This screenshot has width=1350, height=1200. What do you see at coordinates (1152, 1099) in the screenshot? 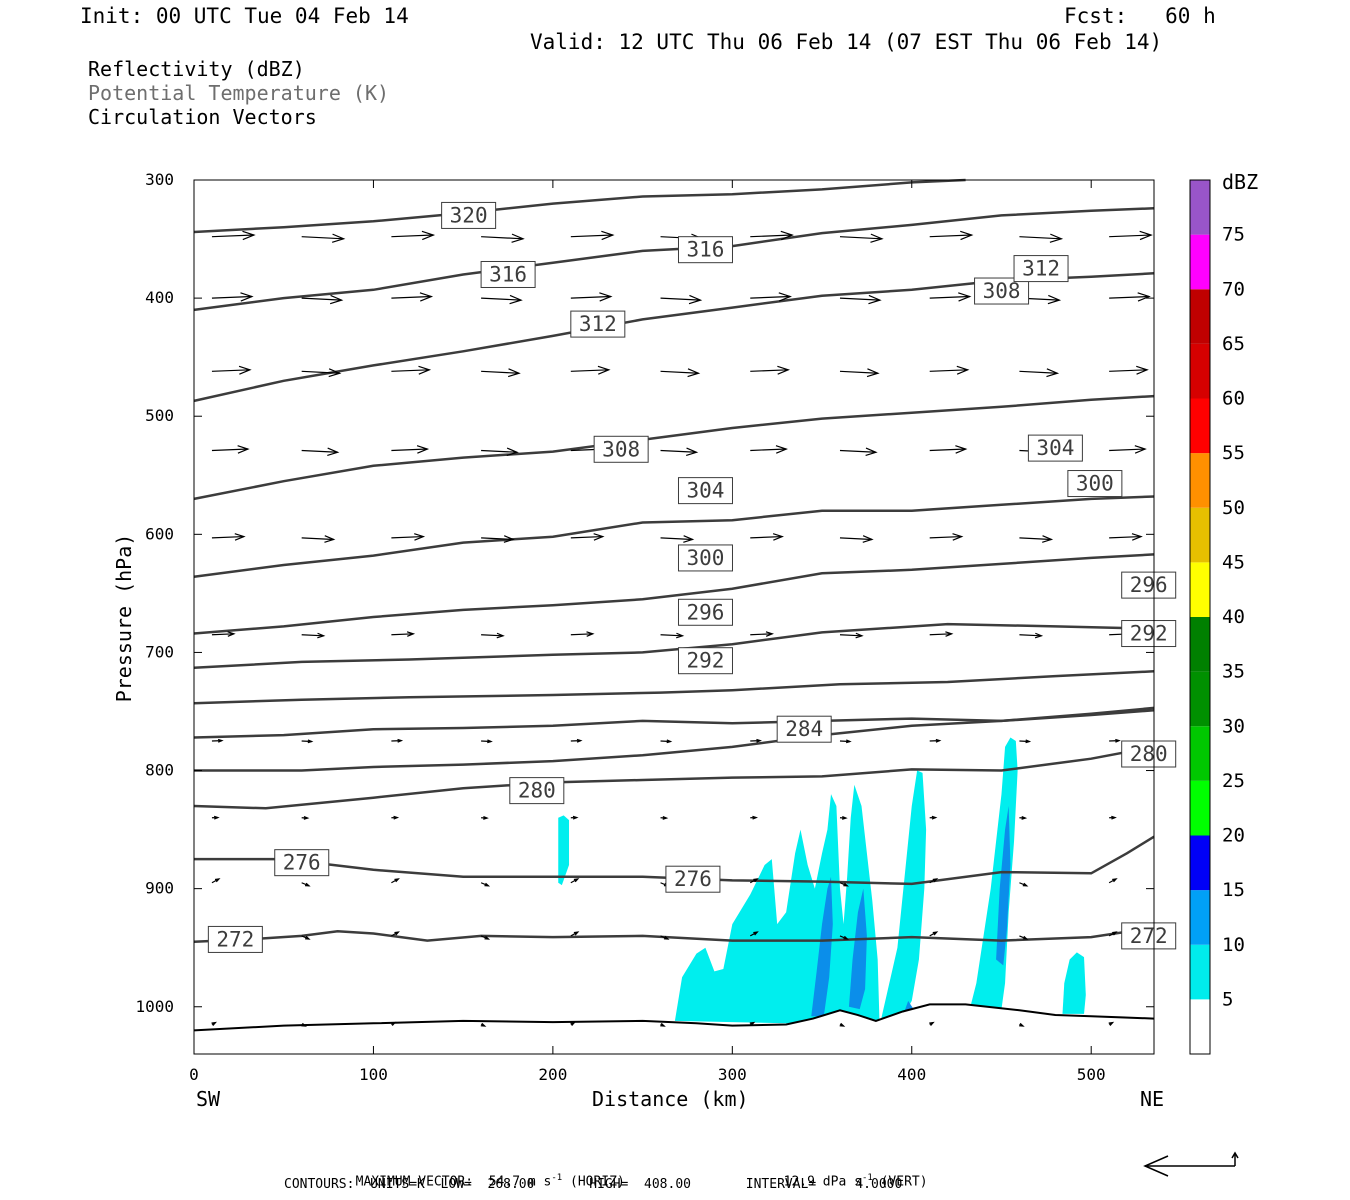
I see `x-right-end-label: NE` at bounding box center [1152, 1099].